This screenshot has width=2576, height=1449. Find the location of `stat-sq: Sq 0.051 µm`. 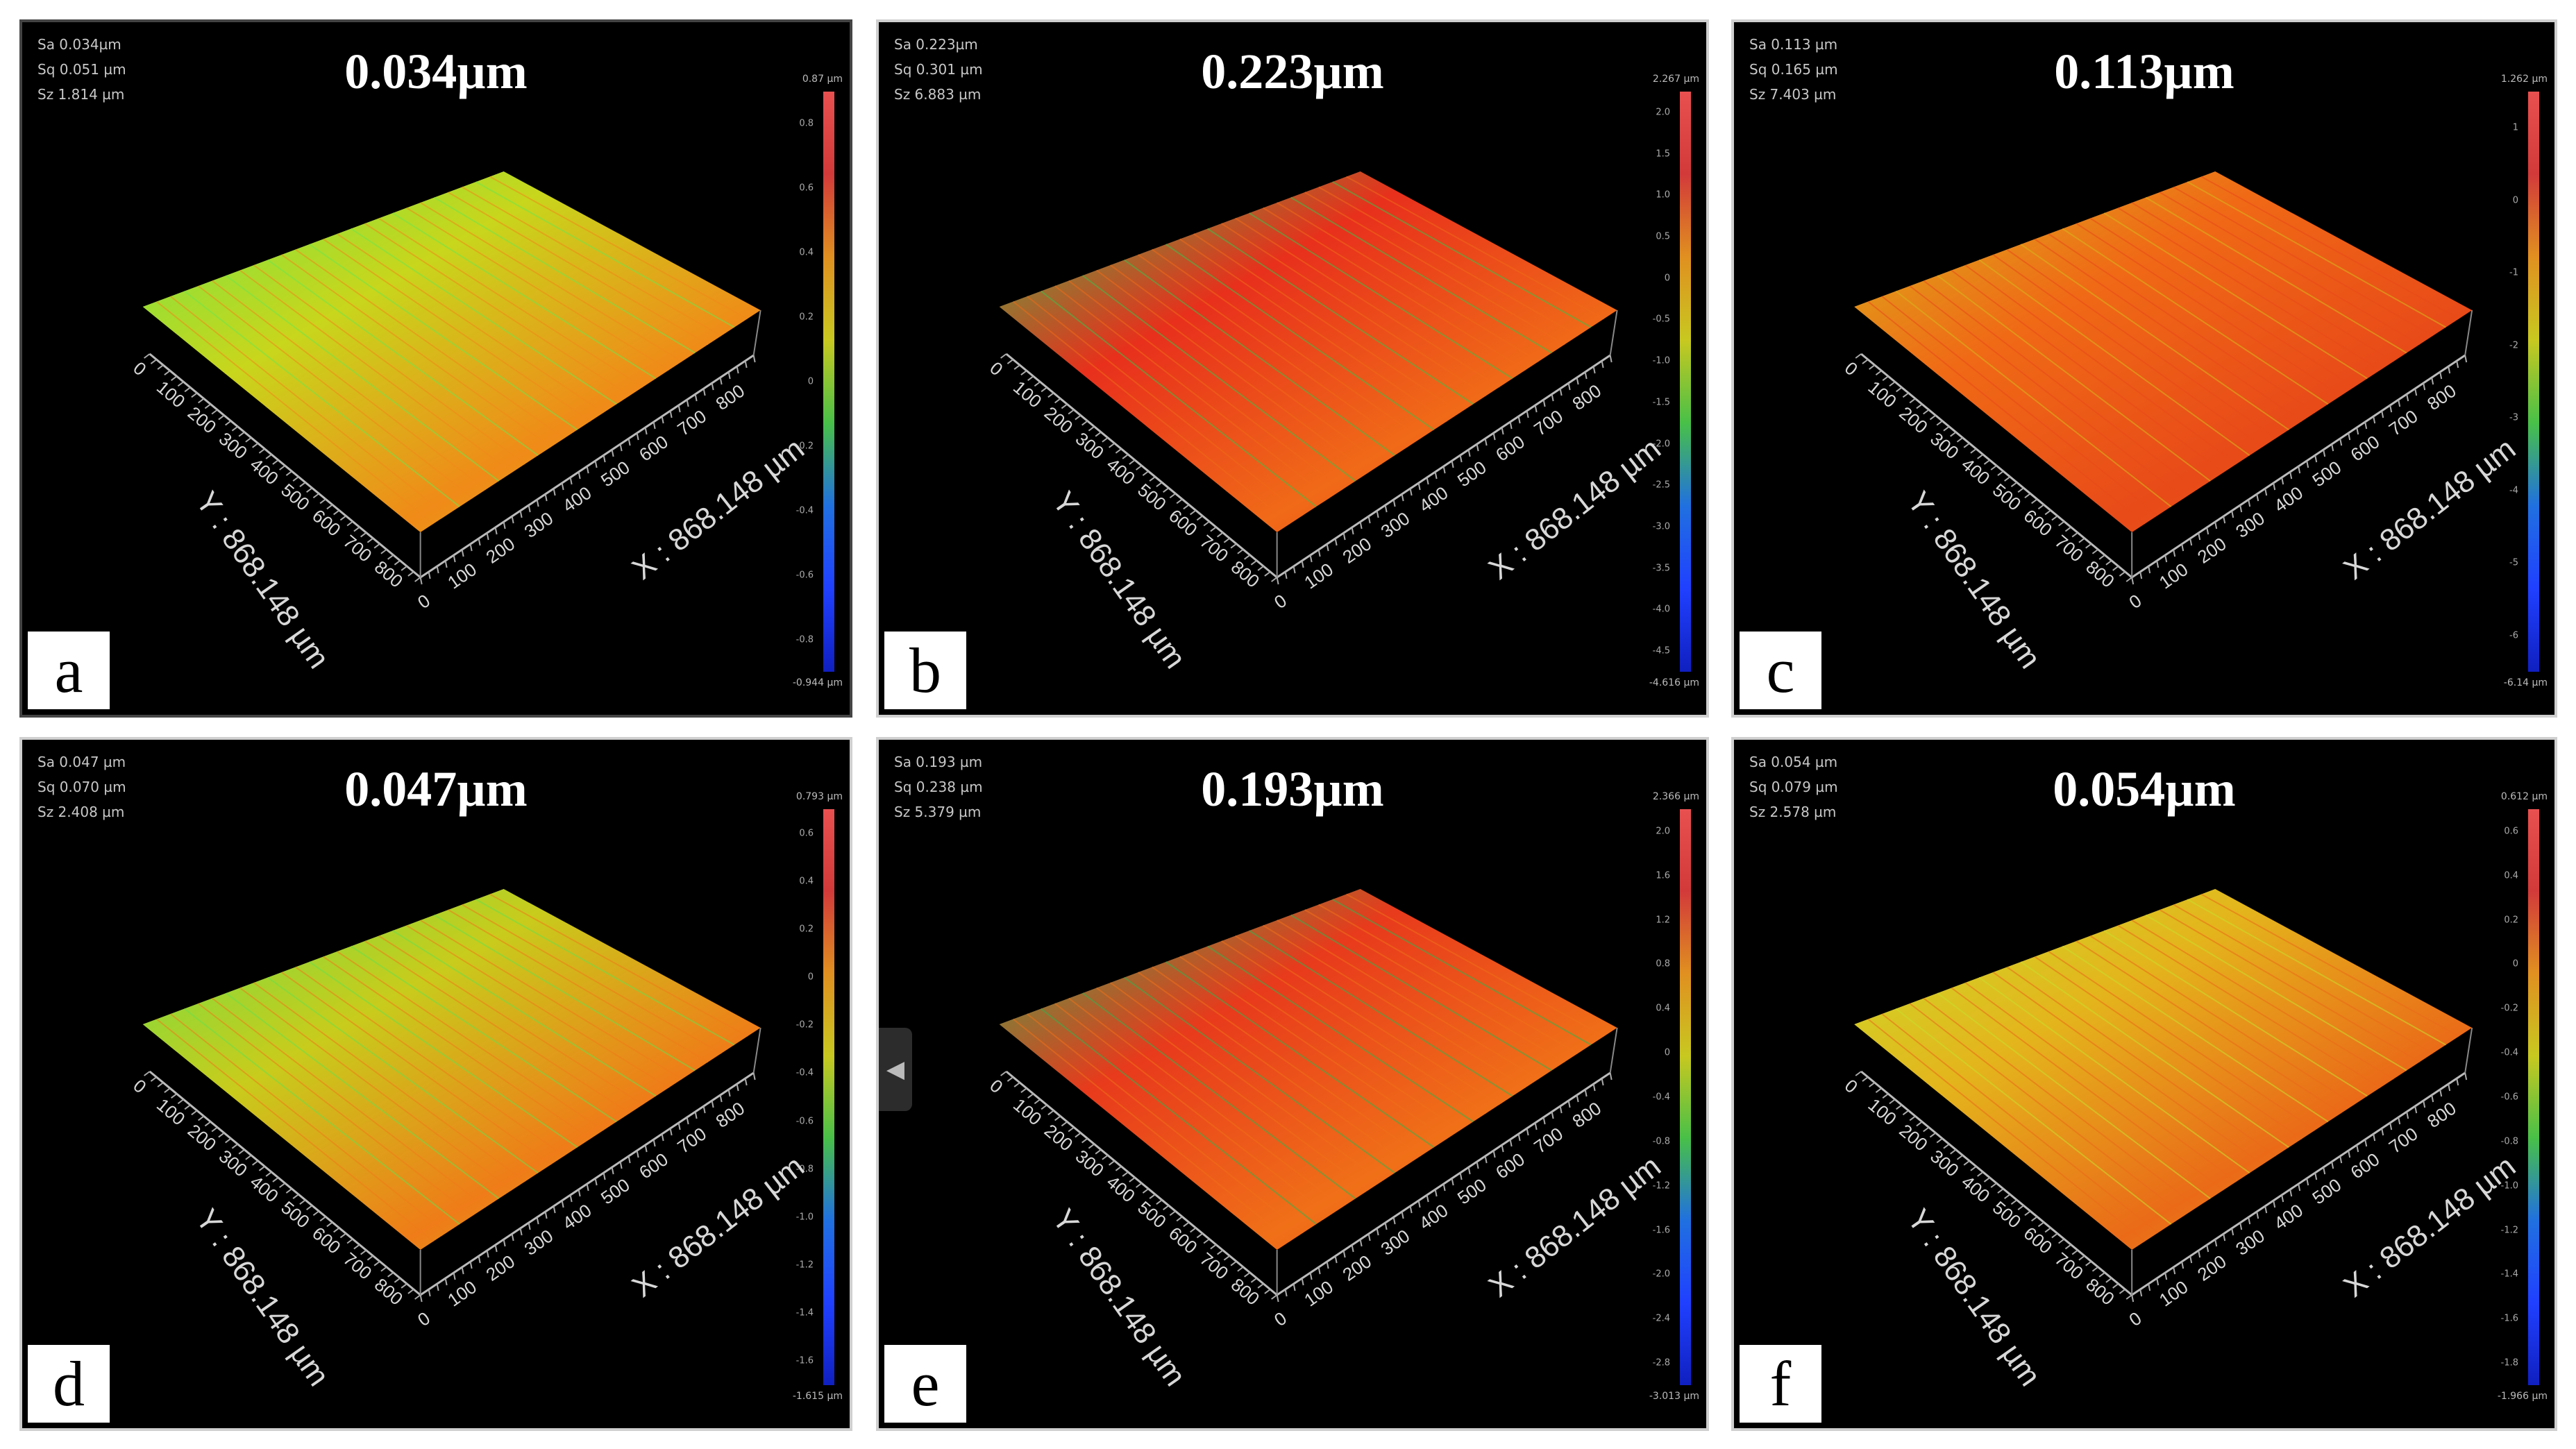

stat-sq: Sq 0.051 µm is located at coordinates (81, 69).